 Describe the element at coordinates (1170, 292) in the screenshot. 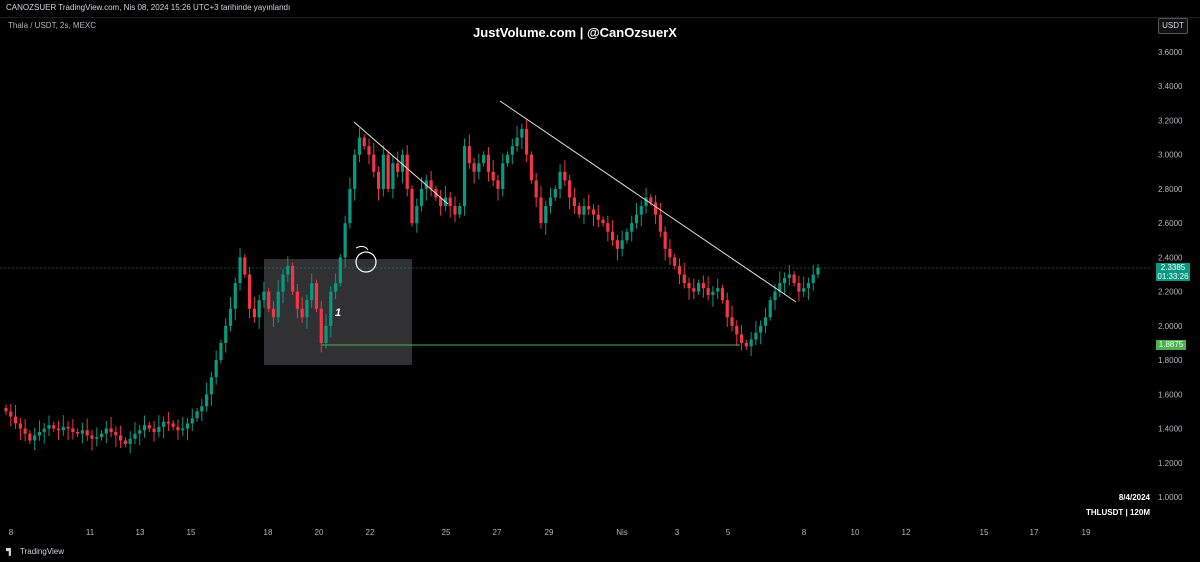

I see `price-axis-label: 2.2000` at that location.